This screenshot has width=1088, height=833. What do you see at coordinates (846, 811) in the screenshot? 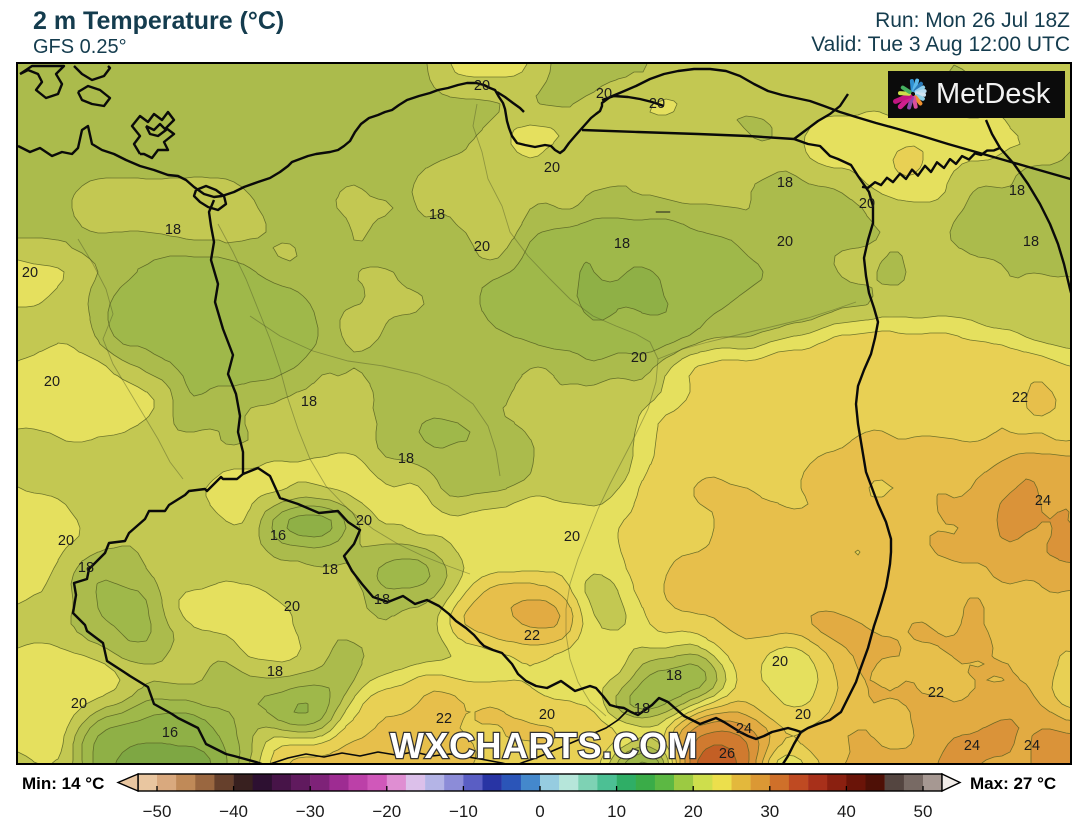
I see `svg-text: 40` at bounding box center [846, 811].